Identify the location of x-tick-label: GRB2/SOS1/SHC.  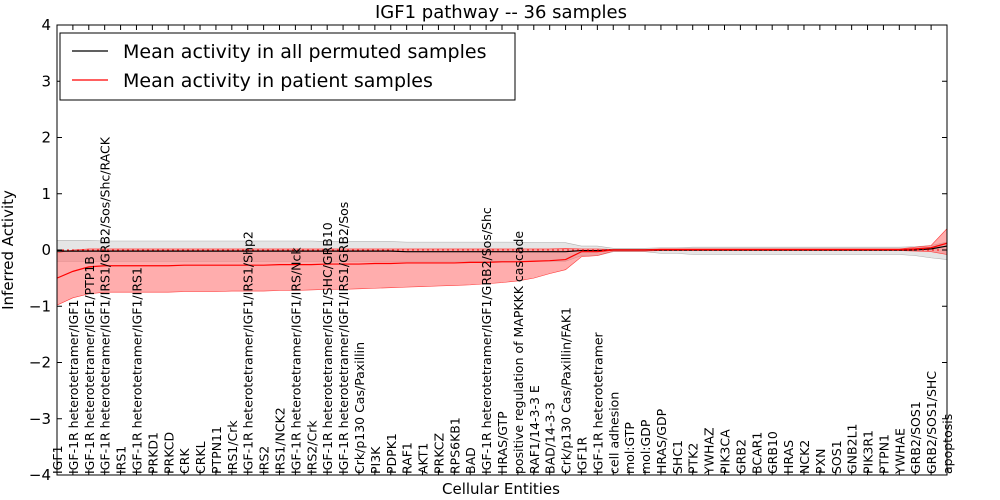
(931, 422).